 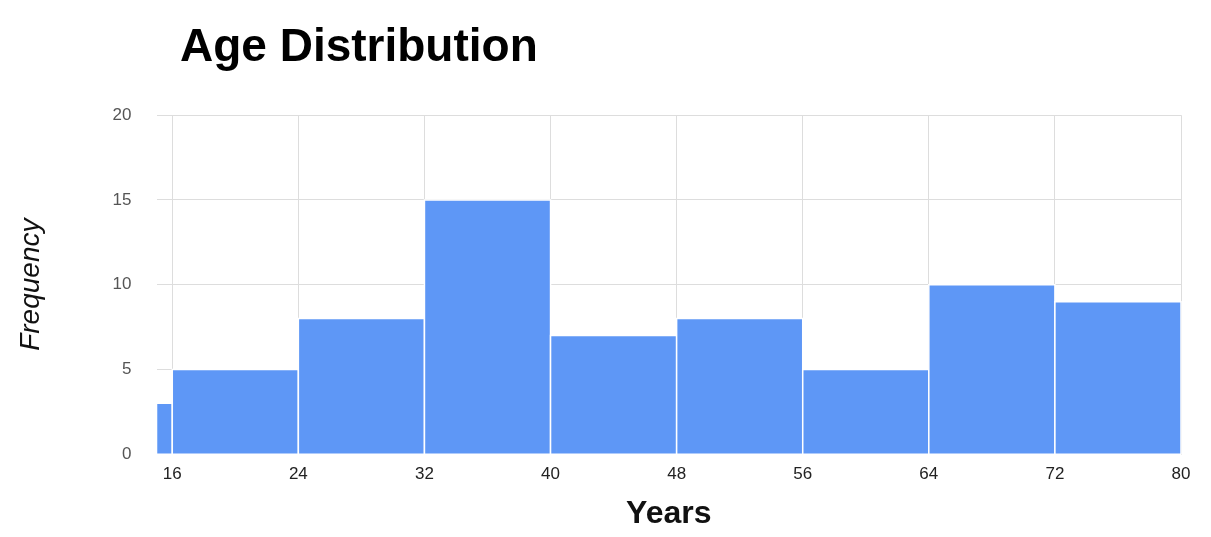 What do you see at coordinates (122, 284) in the screenshot?
I see `y-tick-label: 10` at bounding box center [122, 284].